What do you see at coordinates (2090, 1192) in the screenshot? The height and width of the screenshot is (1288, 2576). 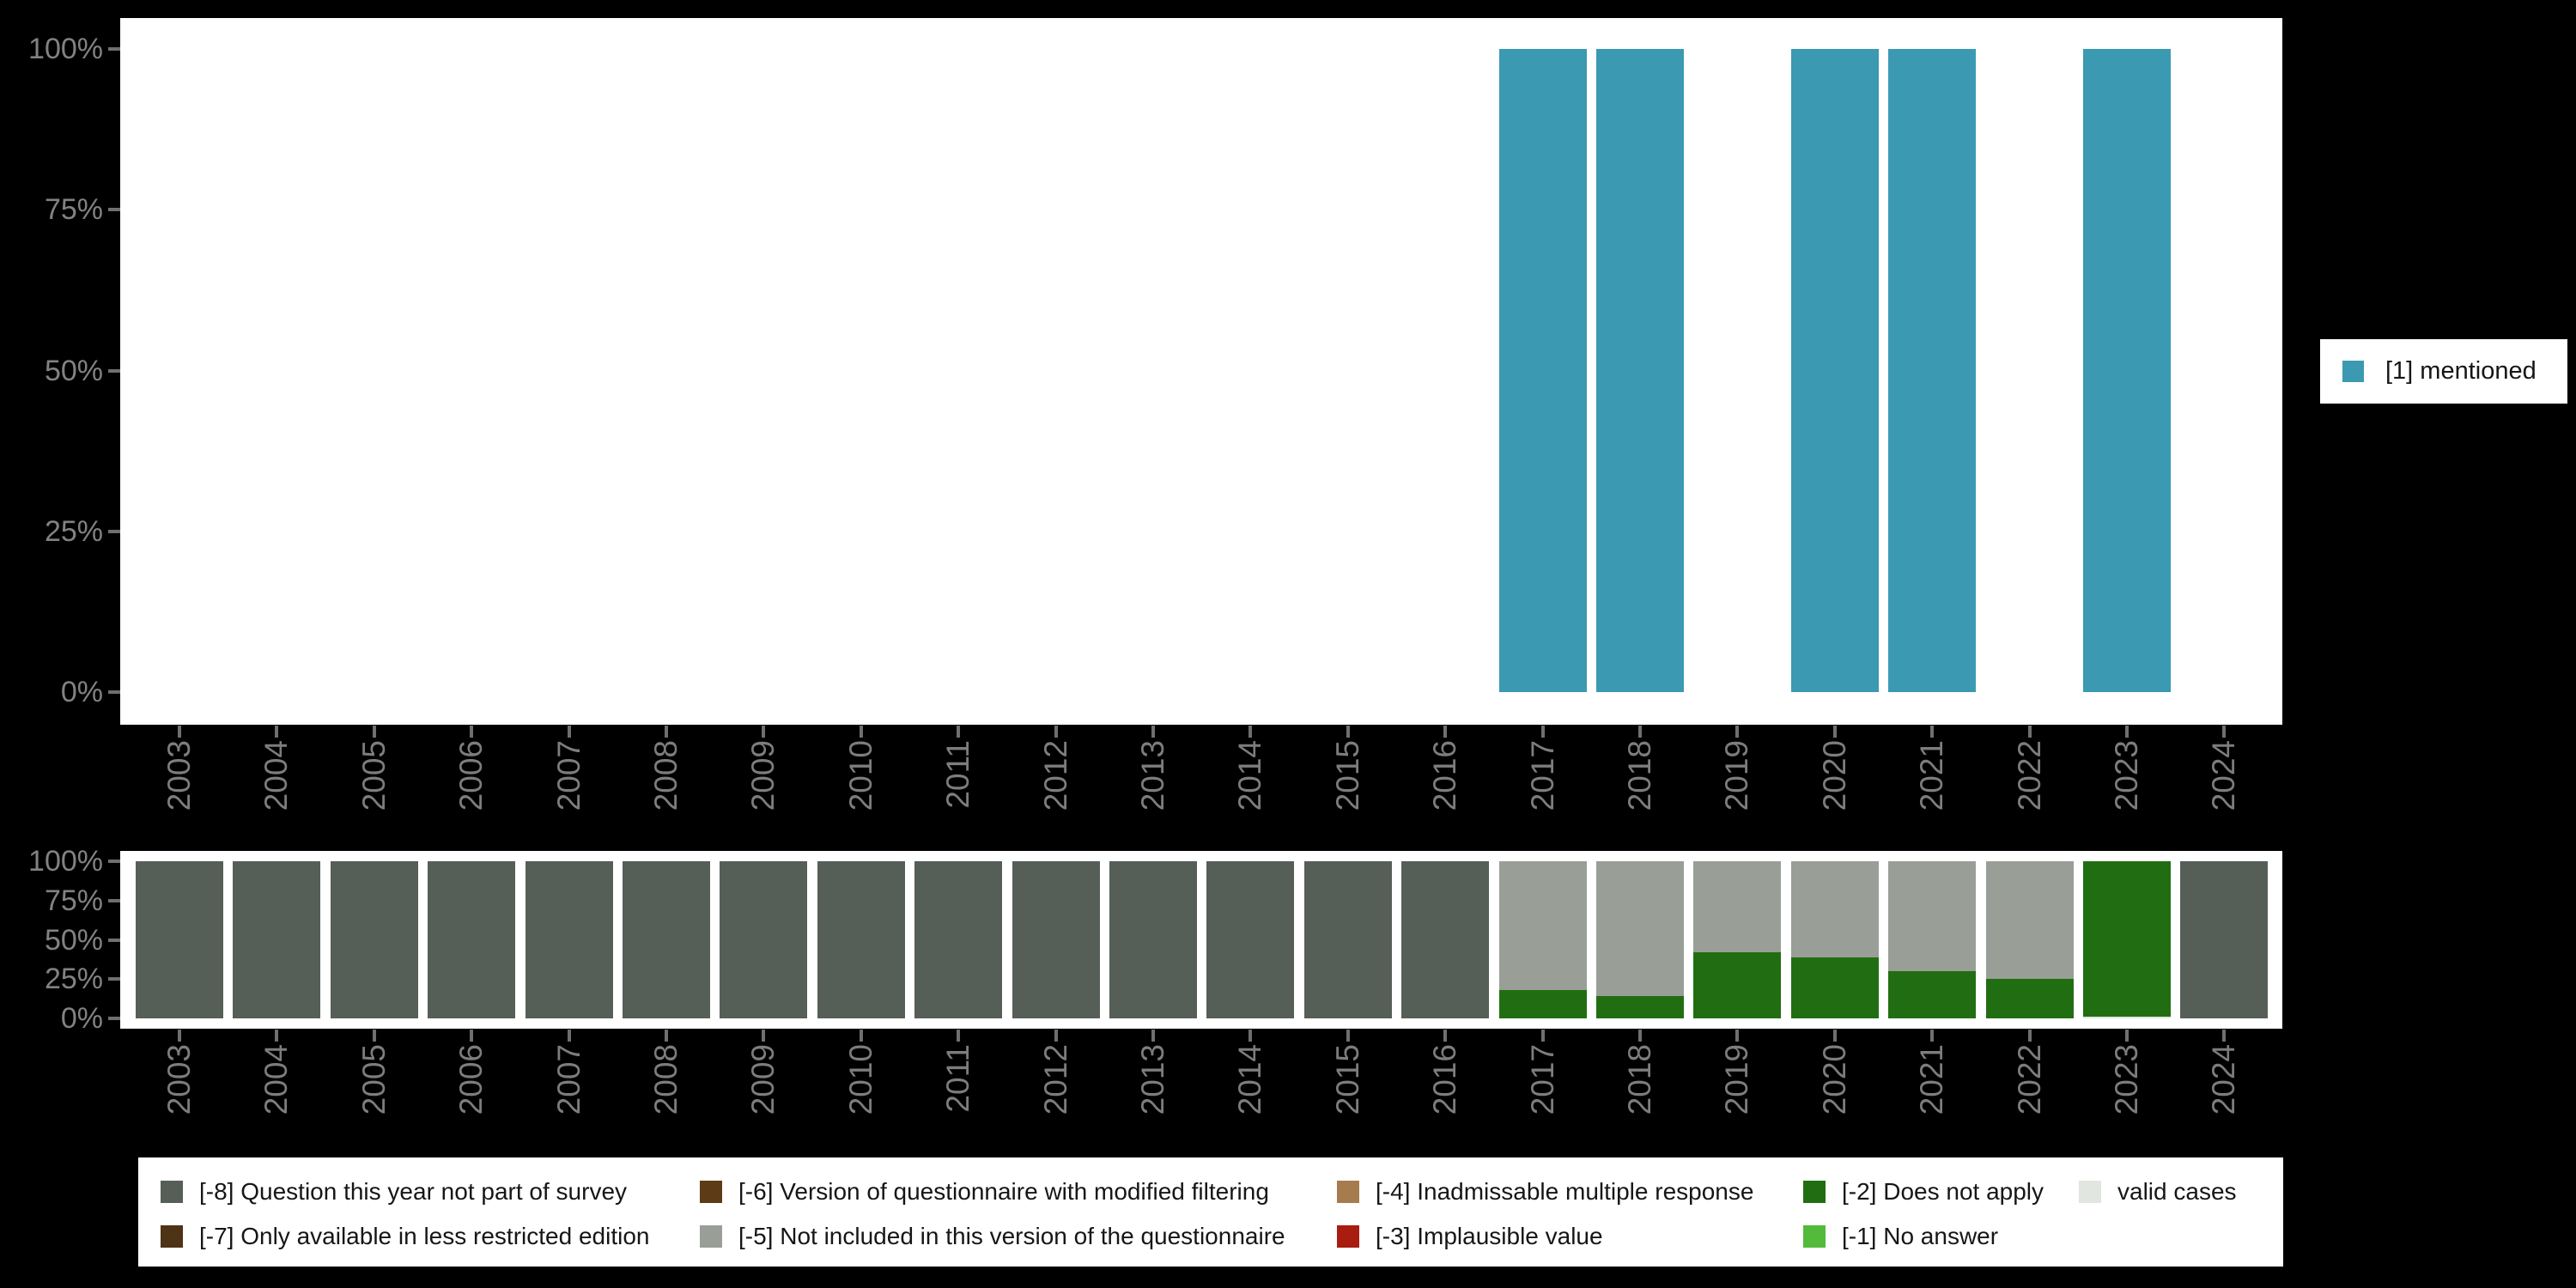 I see `legend-swatchvalid-cases` at bounding box center [2090, 1192].